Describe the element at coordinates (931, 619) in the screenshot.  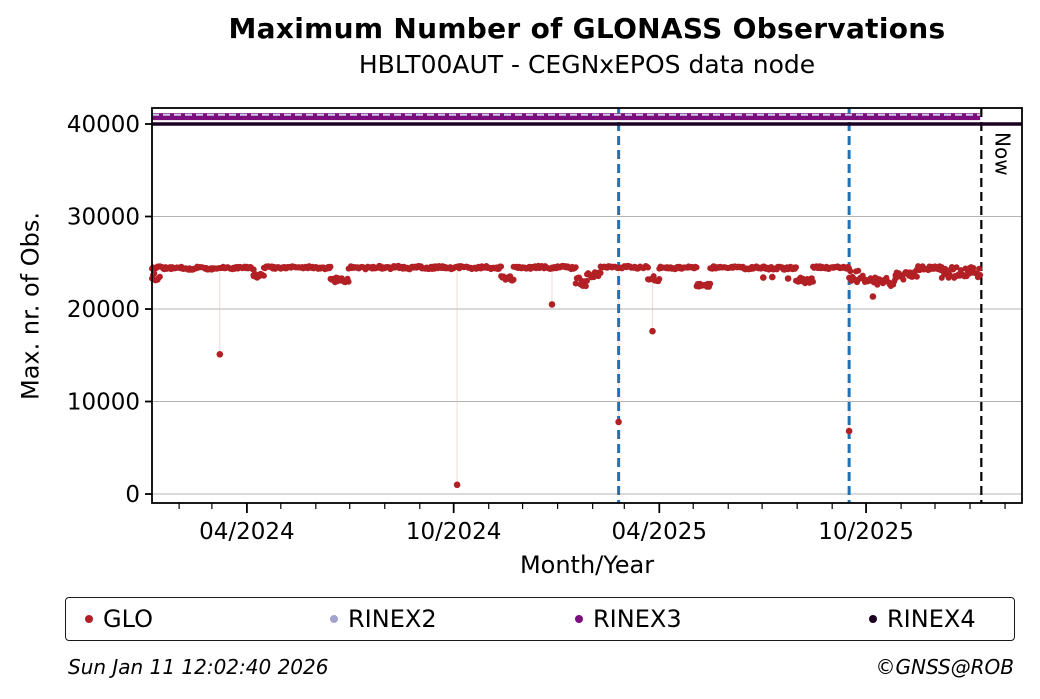
I see `legend-label-rinex4: RINEX4` at that location.